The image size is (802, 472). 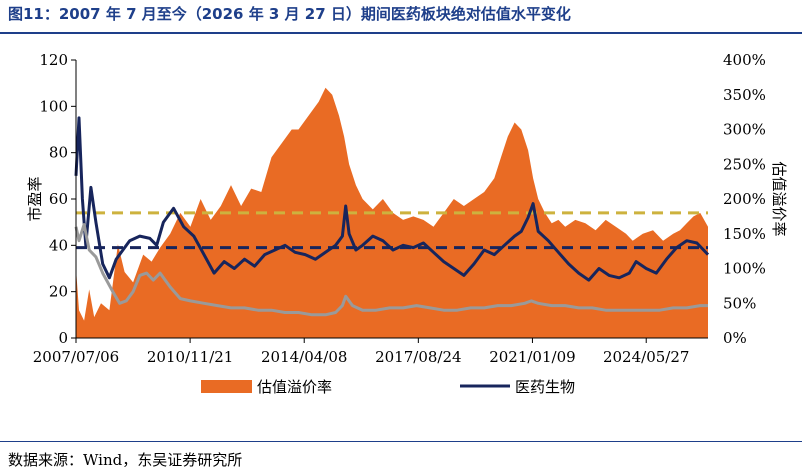 What do you see at coordinates (190, 357) in the screenshot?
I see `x-tick-label: 2010/11/21` at bounding box center [190, 357].